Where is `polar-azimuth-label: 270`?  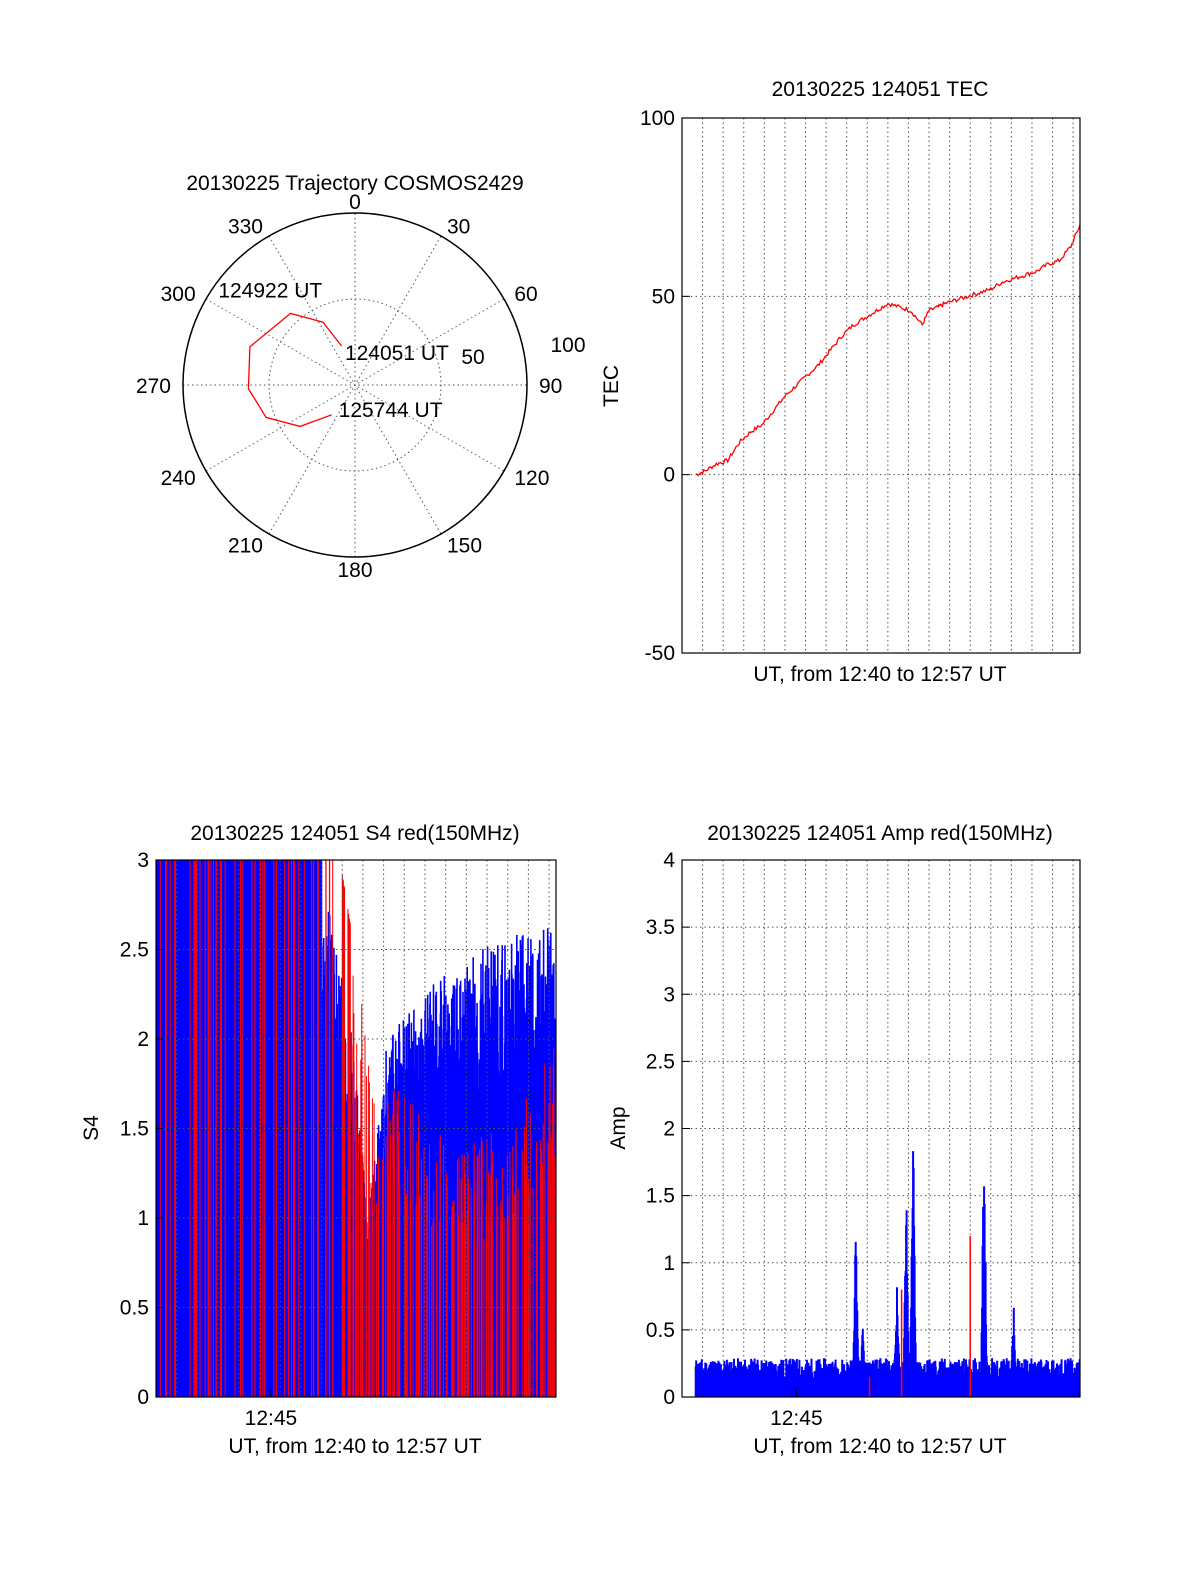 polar-azimuth-label: 270 is located at coordinates (153, 386).